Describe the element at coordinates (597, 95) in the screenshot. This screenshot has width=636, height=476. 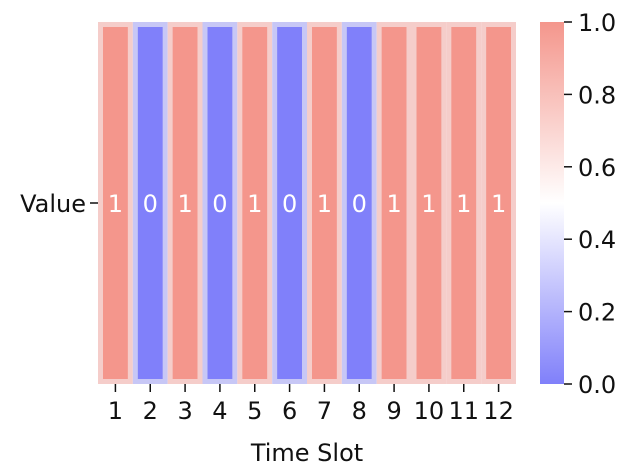
I see `colorbar-tick-label: 0.8` at that location.